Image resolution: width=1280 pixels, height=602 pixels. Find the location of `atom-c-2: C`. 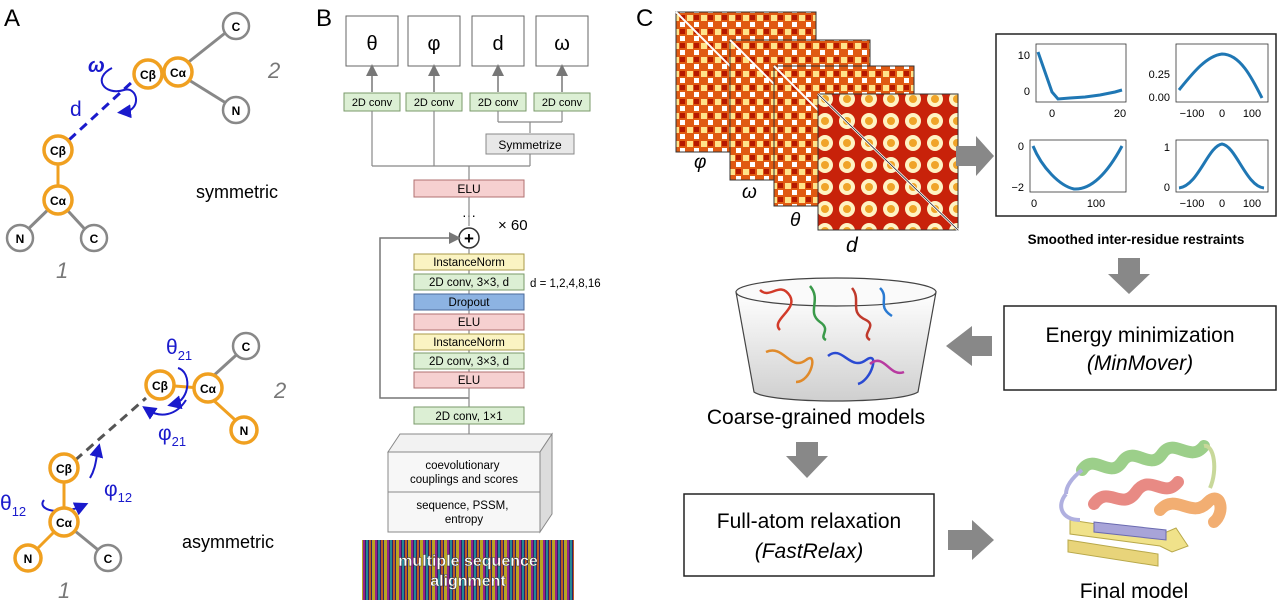

atom-c-2: C is located at coordinates (236, 26).